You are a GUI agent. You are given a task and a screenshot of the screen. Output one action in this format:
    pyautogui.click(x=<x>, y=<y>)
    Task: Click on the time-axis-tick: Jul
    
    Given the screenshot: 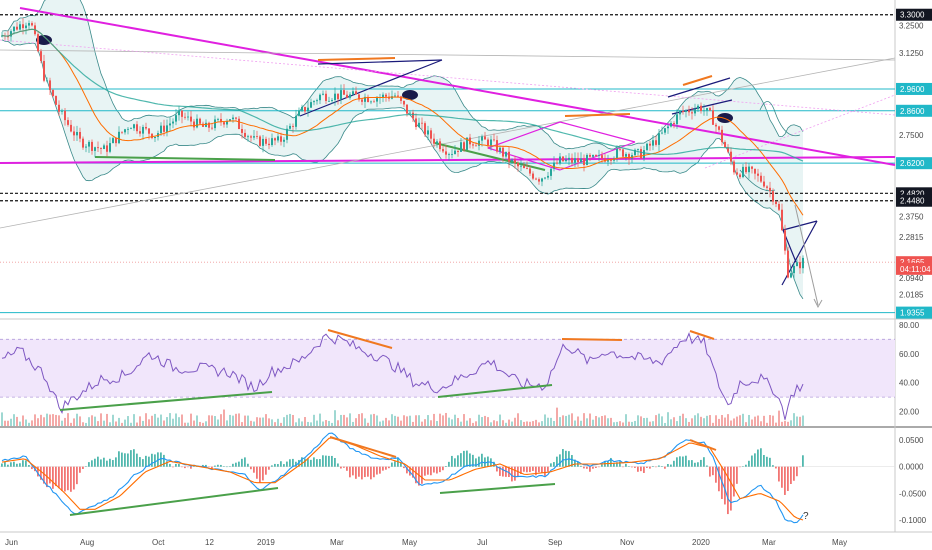 What is the action you would take?
    pyautogui.click(x=482, y=542)
    